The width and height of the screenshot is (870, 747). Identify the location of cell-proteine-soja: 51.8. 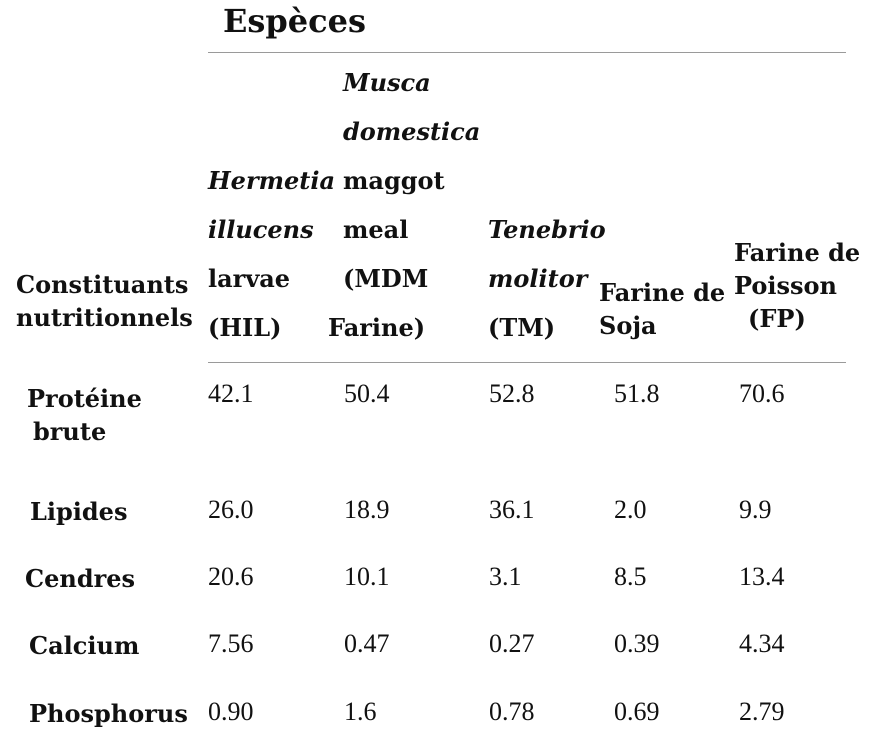
(637, 393).